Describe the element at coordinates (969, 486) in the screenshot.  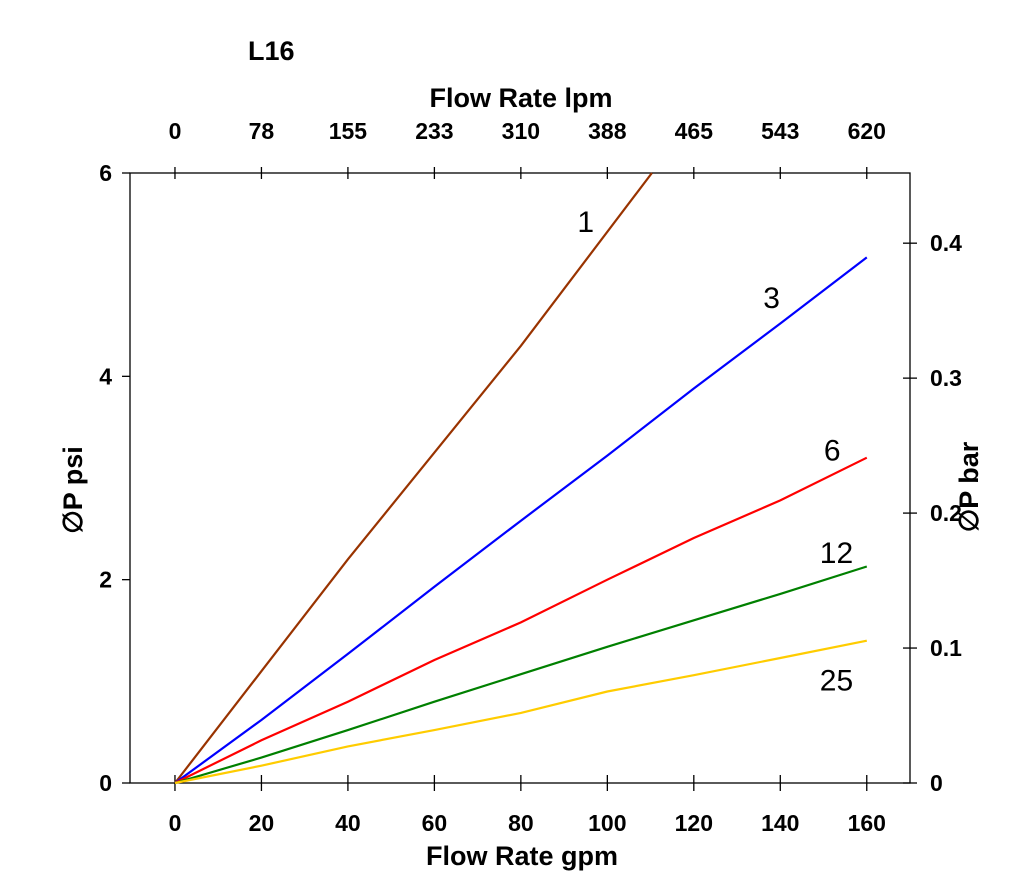
I see `y2-axis-label: ∅P bar` at that location.